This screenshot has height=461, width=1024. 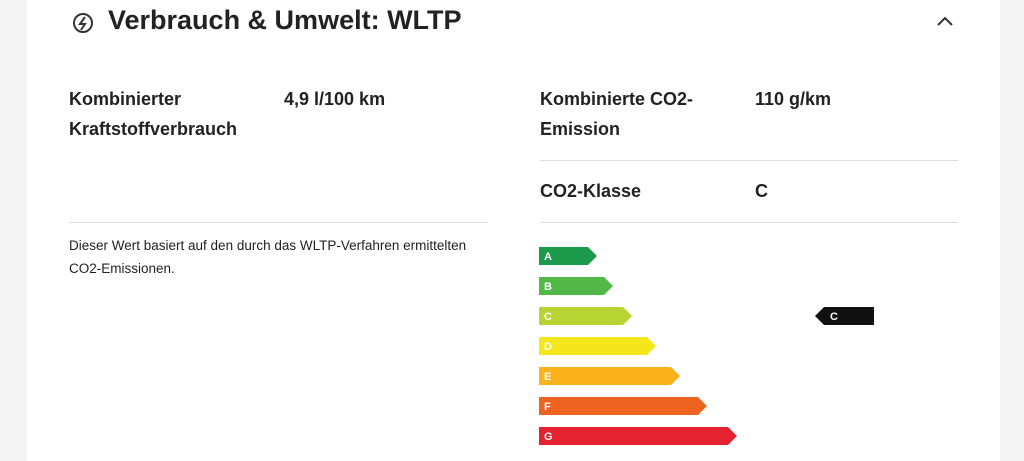 I want to click on class-letter: G, so click(x=548, y=437).